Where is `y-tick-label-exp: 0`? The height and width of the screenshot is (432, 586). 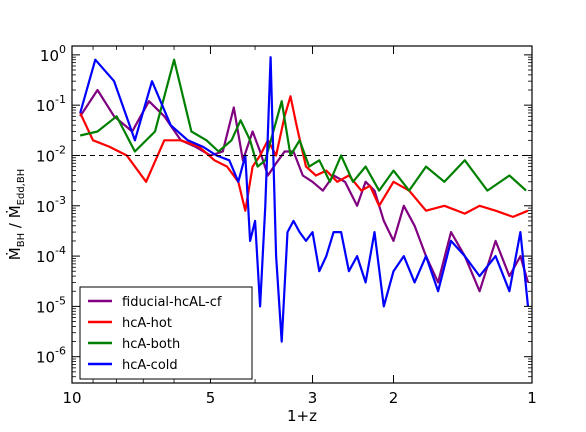
y-tick-label-exp: 0 is located at coordinates (62, 49).